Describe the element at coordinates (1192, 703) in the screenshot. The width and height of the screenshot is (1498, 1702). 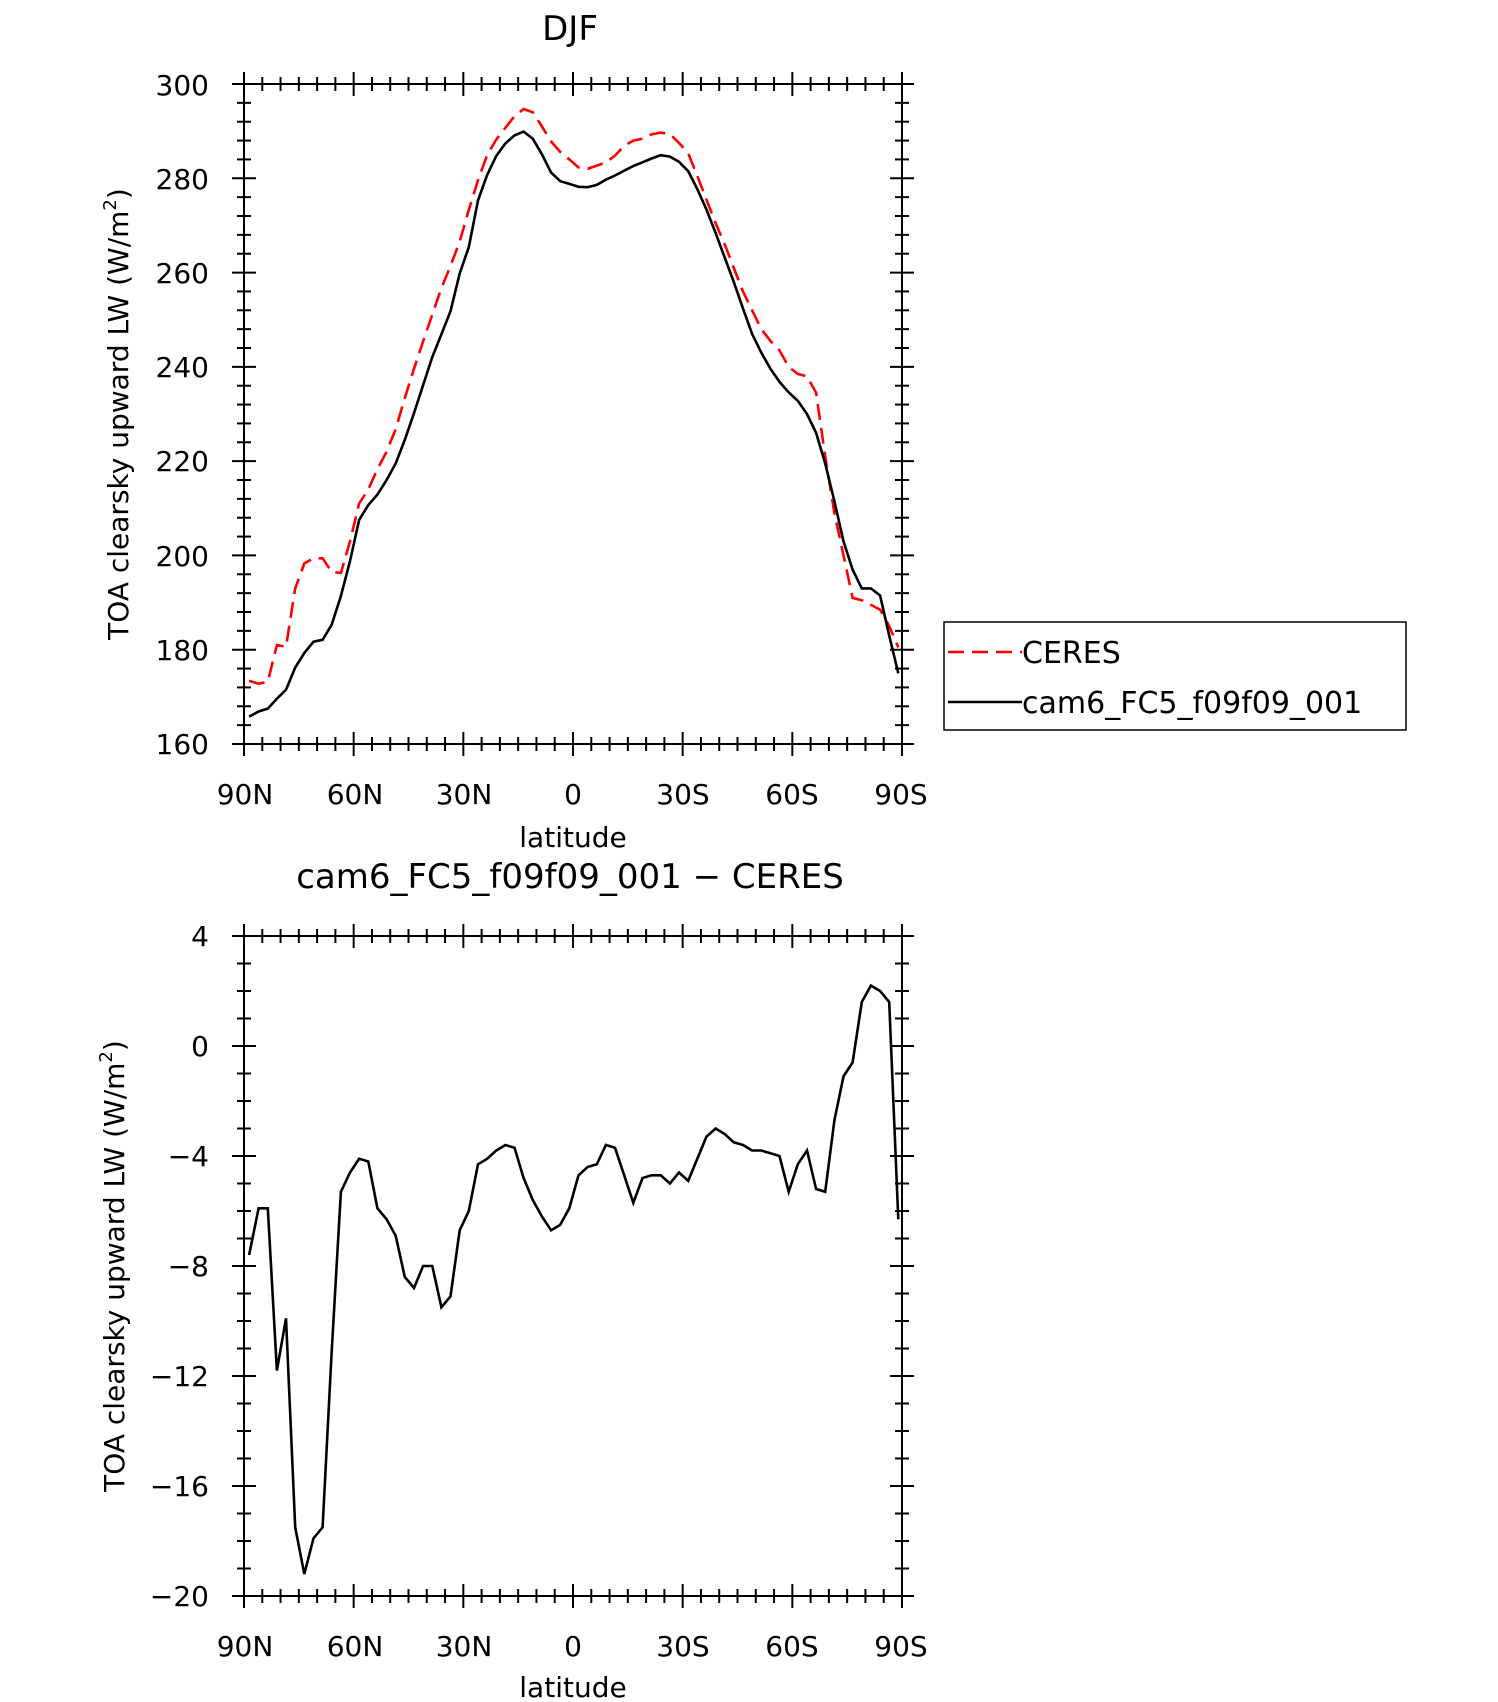
I see `legend-label-model: cam6_FC5_f09f09_001` at that location.